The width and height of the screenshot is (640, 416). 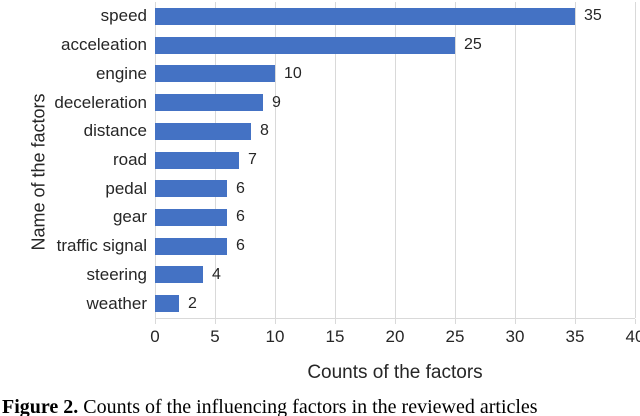 What do you see at coordinates (129, 216) in the screenshot?
I see `category-label-gear: gear` at bounding box center [129, 216].